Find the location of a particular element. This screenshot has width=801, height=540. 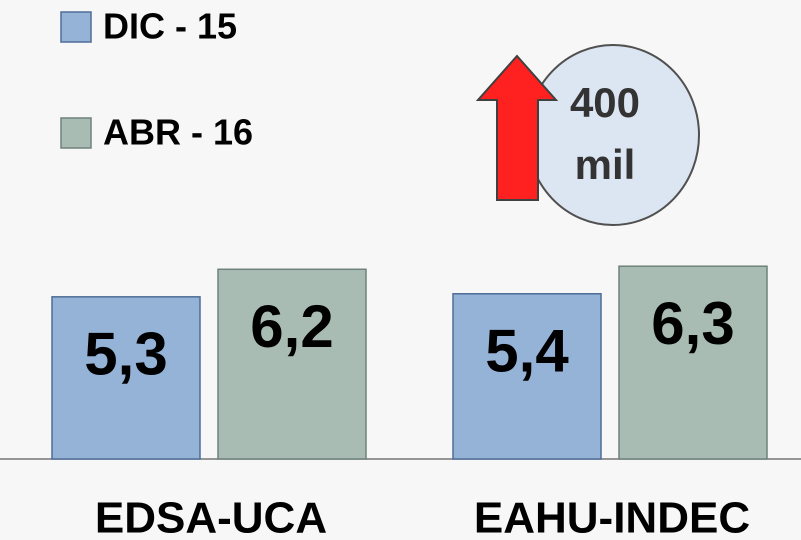

x-tick-label: EAHU-INDEC is located at coordinates (612, 517).